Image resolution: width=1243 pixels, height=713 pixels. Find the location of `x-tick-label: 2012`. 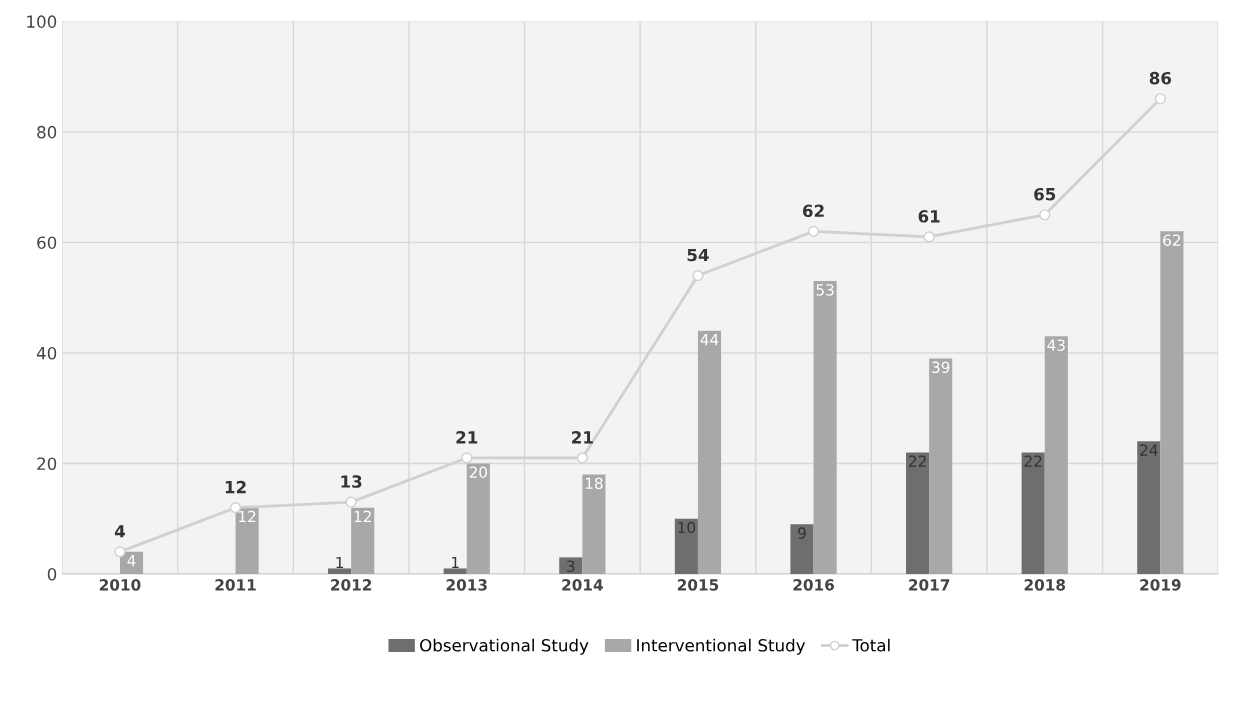

x-tick-label: 2012 is located at coordinates (351, 585).